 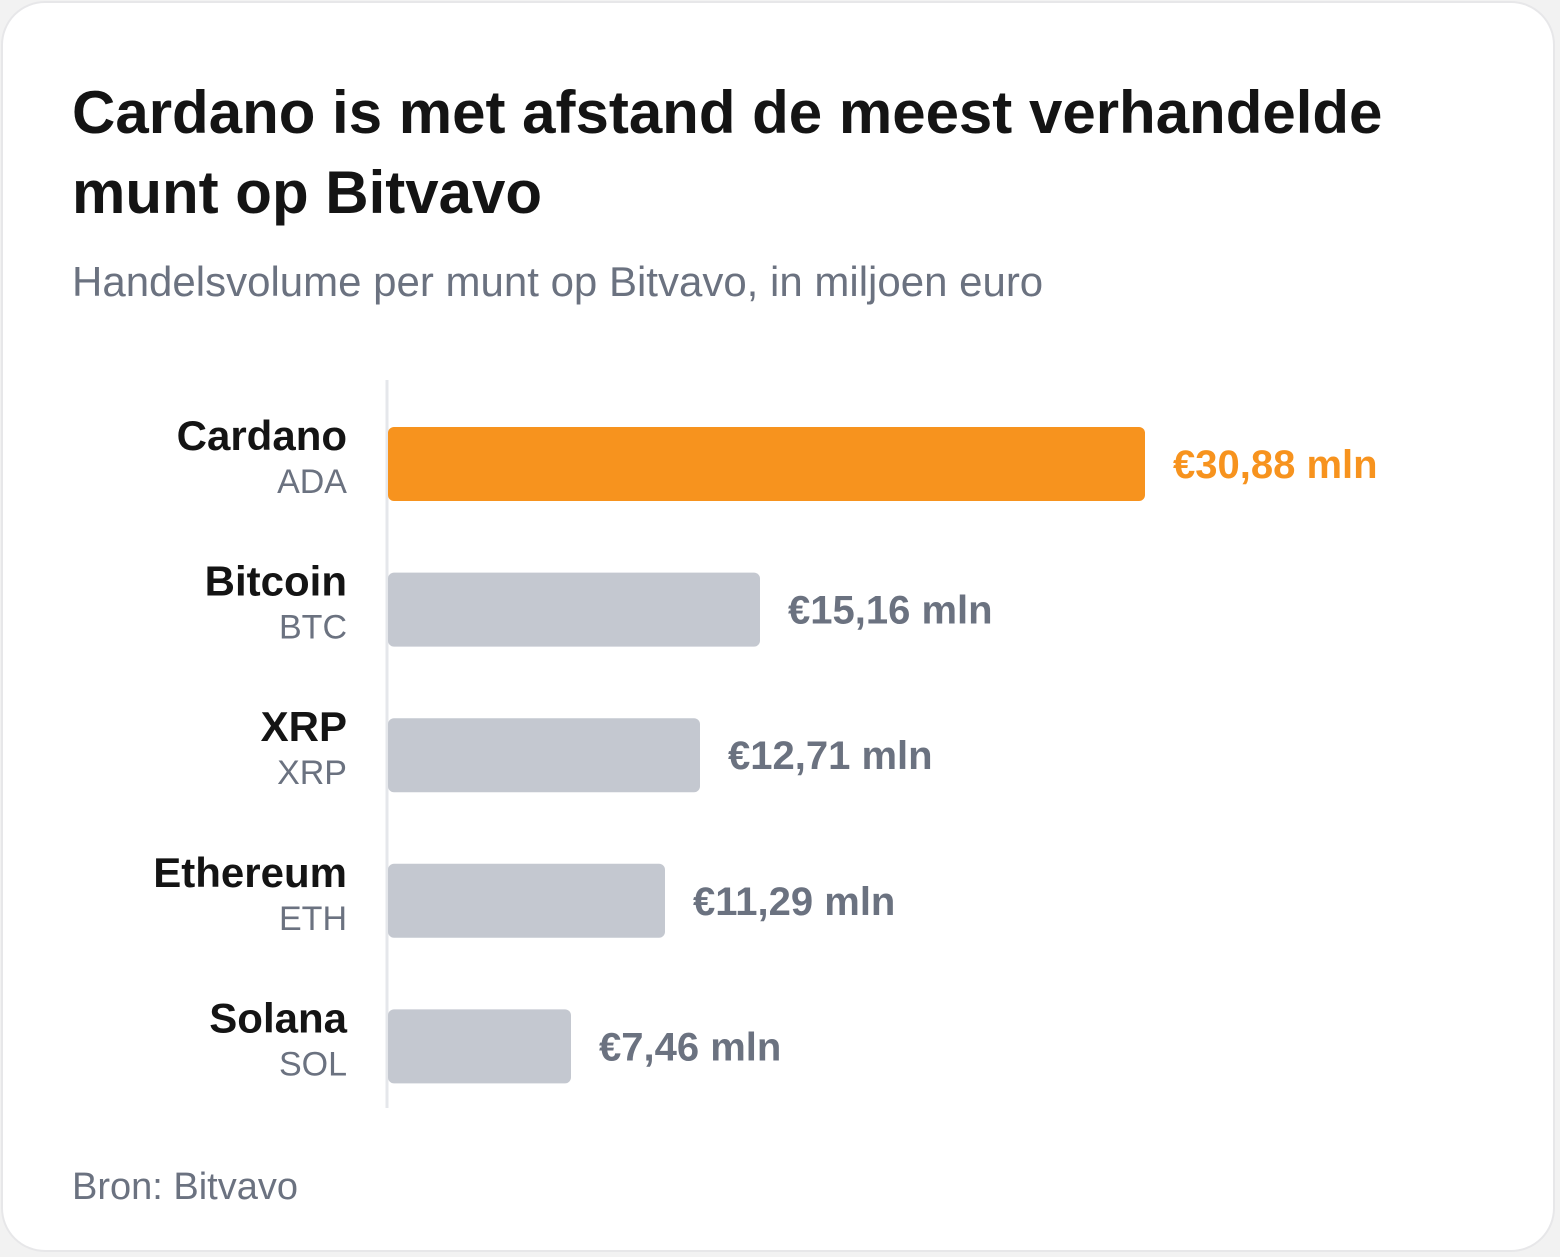 I want to click on value-label: €15,16 mln, so click(x=890, y=611).